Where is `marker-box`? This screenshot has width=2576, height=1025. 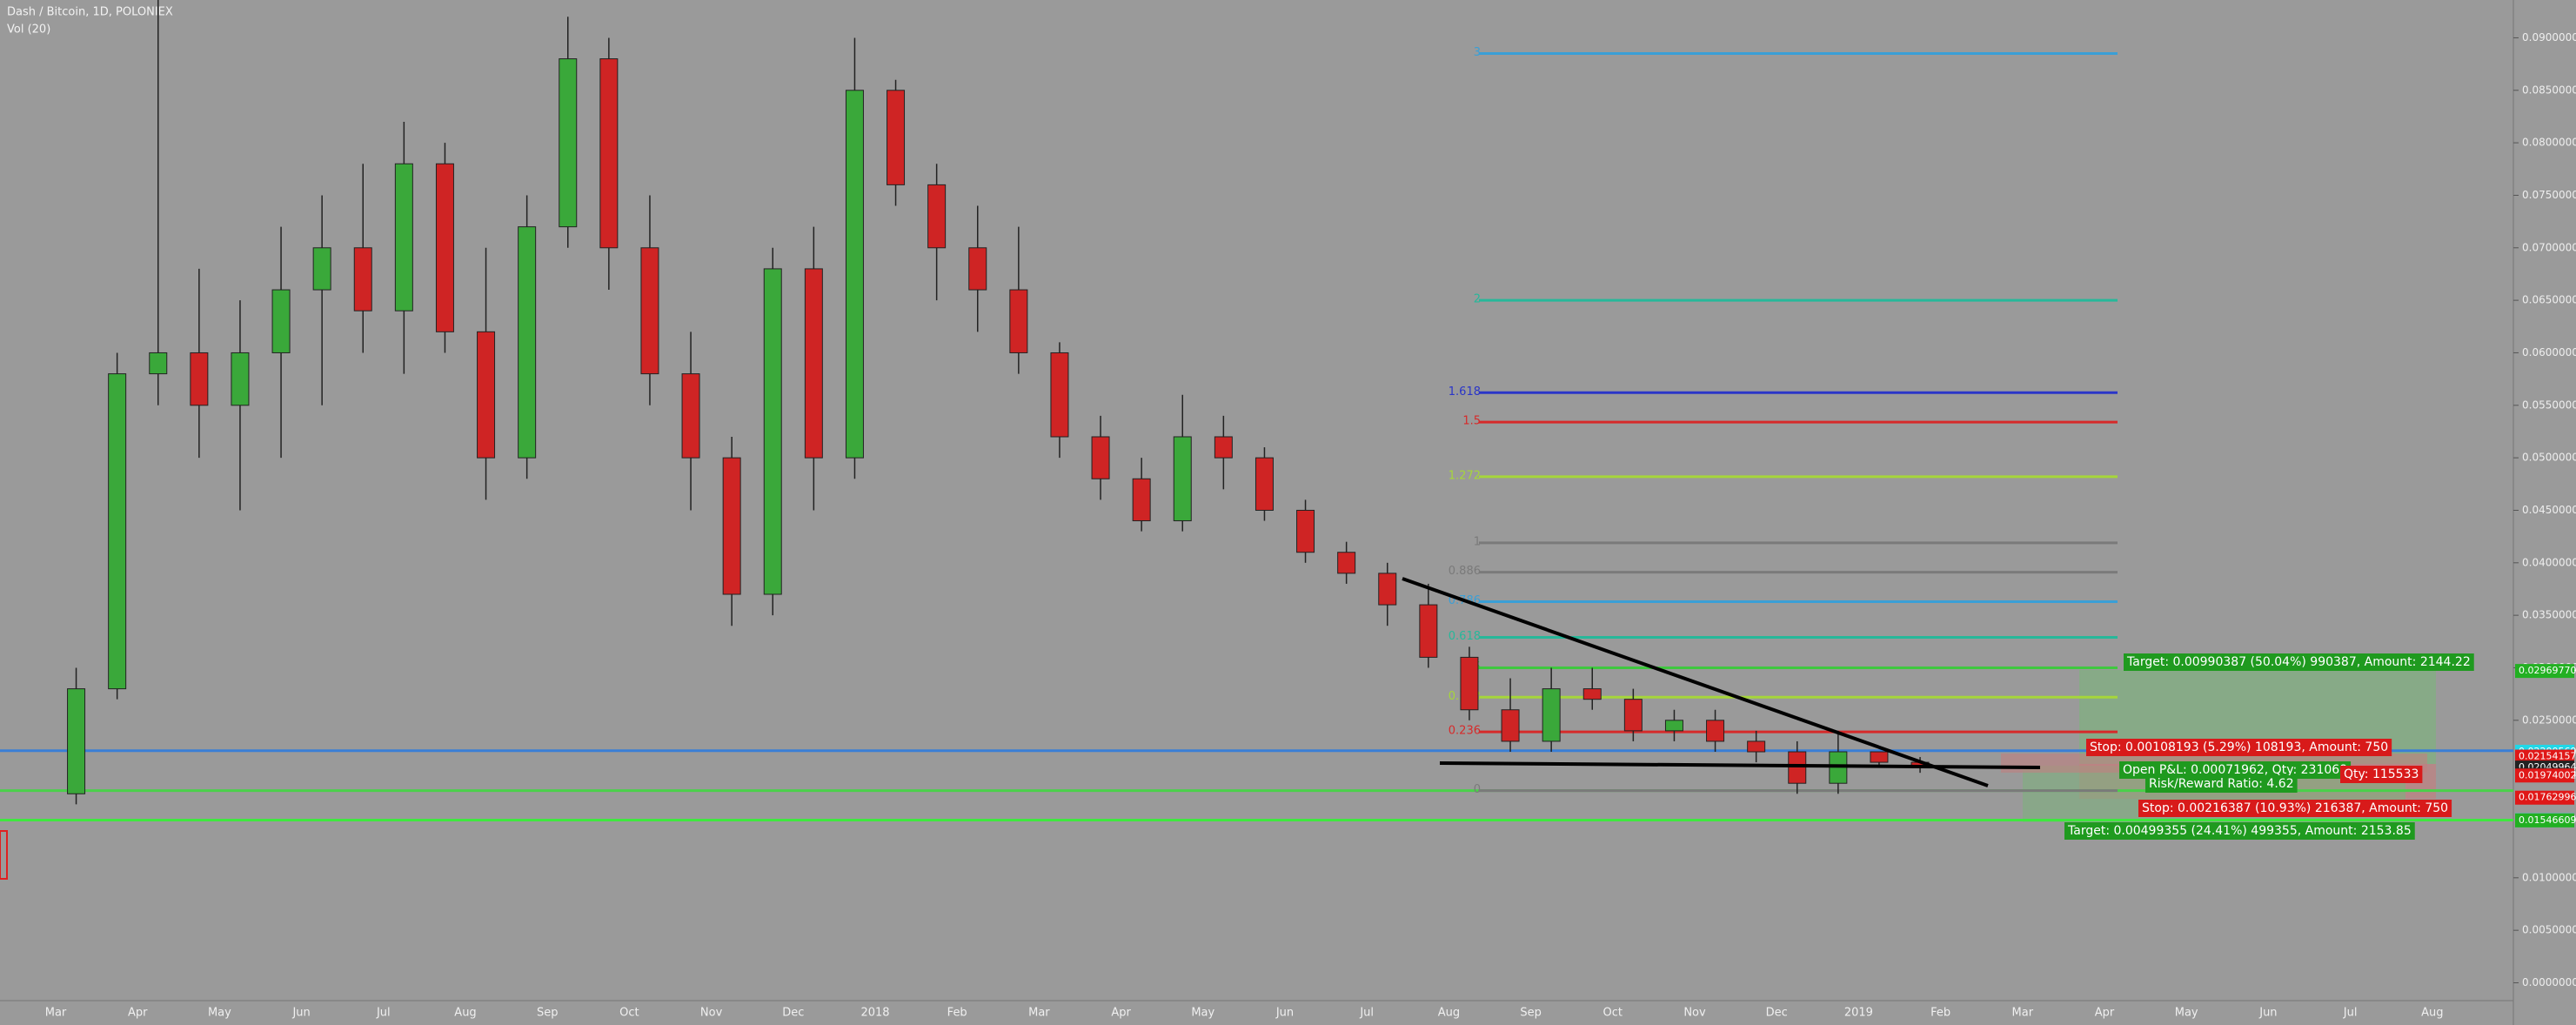
marker-box is located at coordinates (4, 855).